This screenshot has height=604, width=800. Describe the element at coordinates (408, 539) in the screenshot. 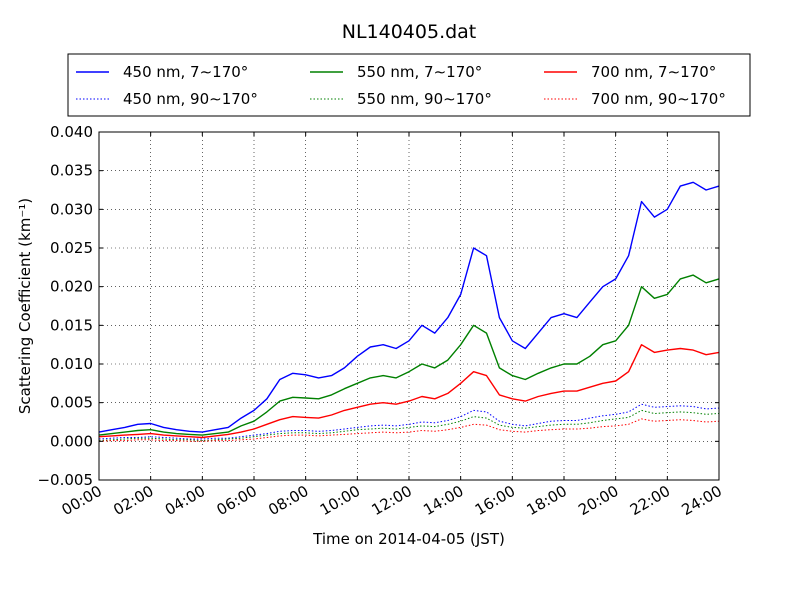

I see `x-axis-label: Time on 2014-04-05 (JST)` at that location.